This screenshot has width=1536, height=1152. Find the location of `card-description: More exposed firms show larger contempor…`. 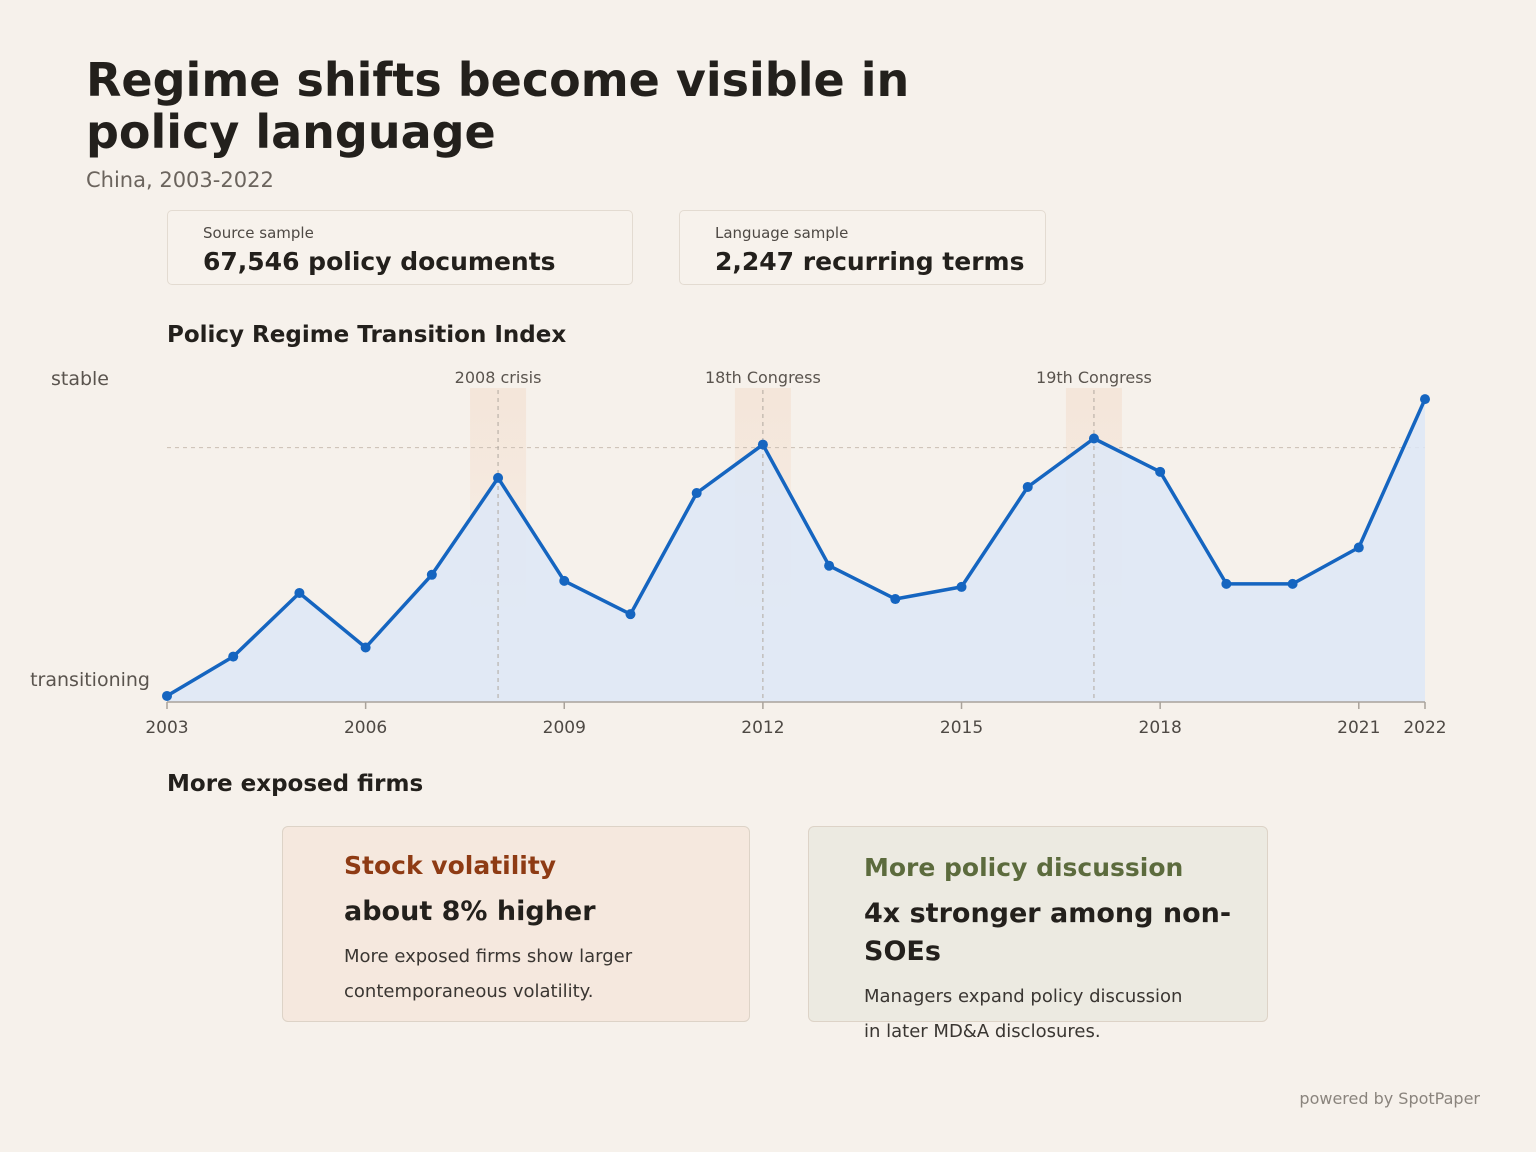

card-description: More exposed firms show larger contempor… is located at coordinates (488, 974).